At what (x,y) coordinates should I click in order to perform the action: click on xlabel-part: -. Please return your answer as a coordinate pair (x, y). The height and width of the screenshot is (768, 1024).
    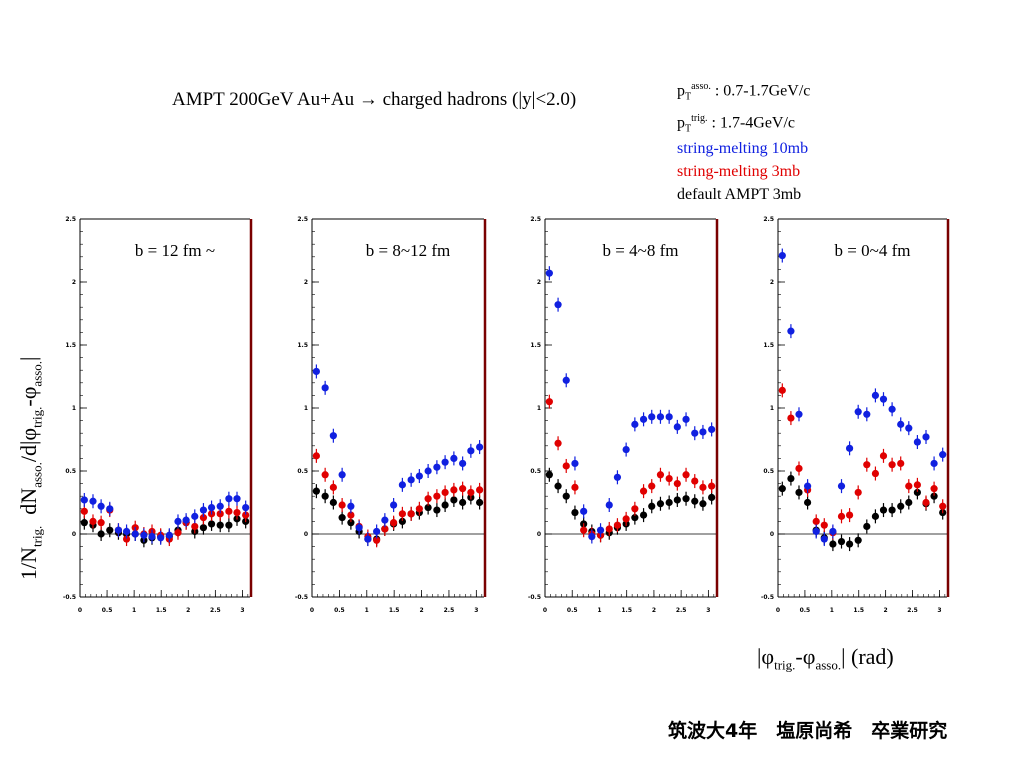
    Looking at the image, I should click on (799, 656).